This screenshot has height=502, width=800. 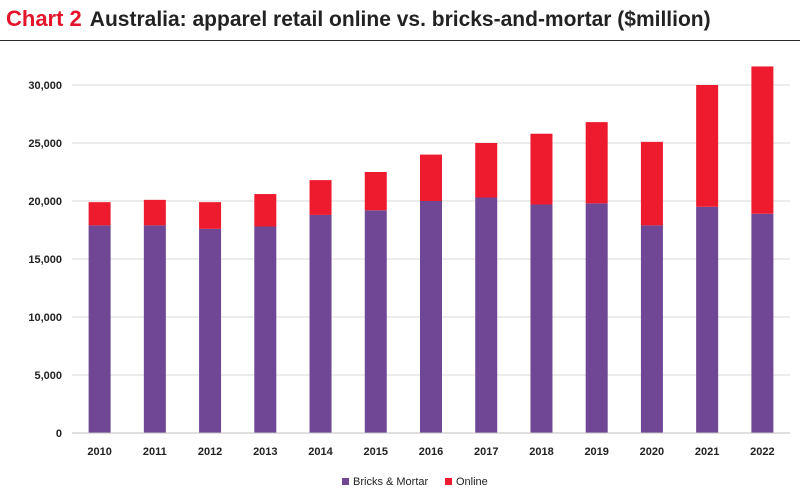 I want to click on x-tick-label: 2011, so click(x=155, y=452).